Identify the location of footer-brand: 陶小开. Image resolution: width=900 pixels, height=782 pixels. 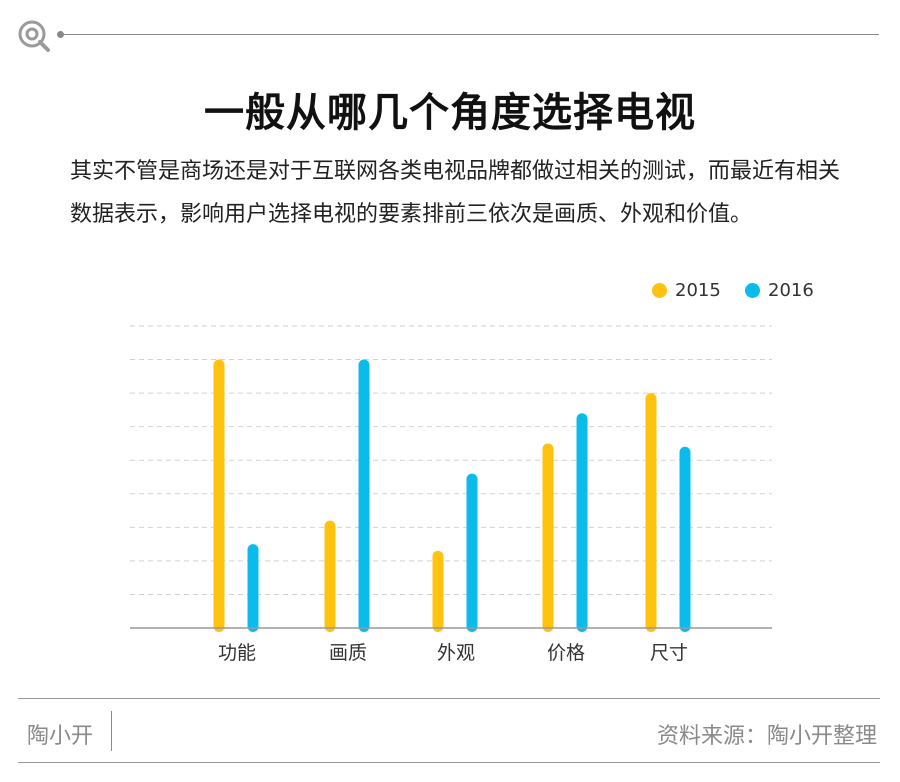
(60, 736).